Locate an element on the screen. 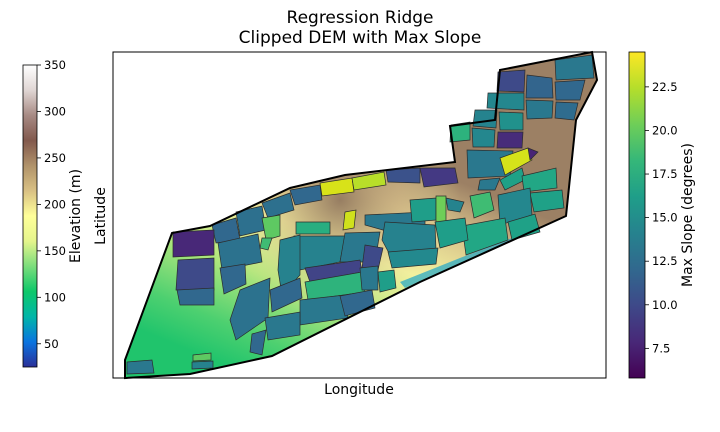 This screenshot has width=720, height=432. elevation-ticks: 50 100 150 200 250 300 350 is located at coordinates (51, 204).